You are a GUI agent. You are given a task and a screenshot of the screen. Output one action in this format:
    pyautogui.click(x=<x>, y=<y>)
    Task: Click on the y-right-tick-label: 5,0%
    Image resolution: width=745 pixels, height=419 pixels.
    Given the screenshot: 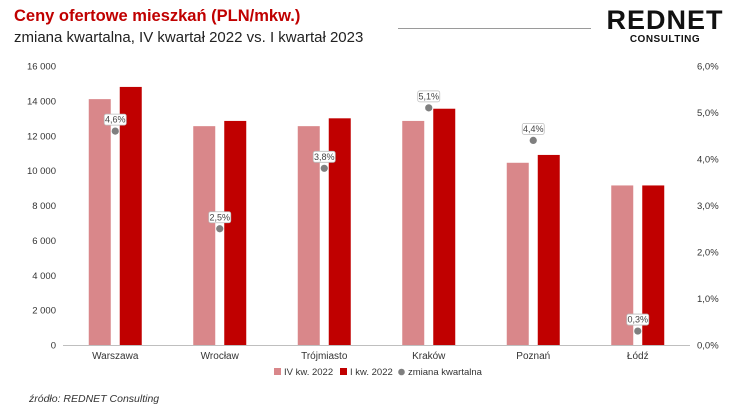 What is the action you would take?
    pyautogui.click(x=708, y=113)
    